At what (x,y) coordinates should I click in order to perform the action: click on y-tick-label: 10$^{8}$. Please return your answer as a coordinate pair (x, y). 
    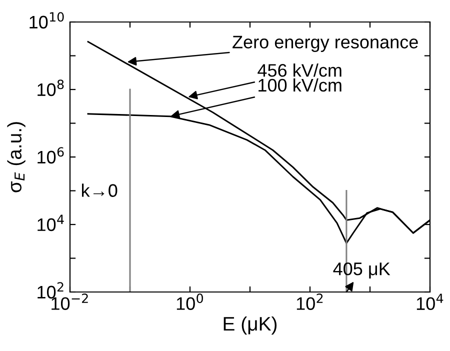
    Looking at the image, I should click on (51, 88).